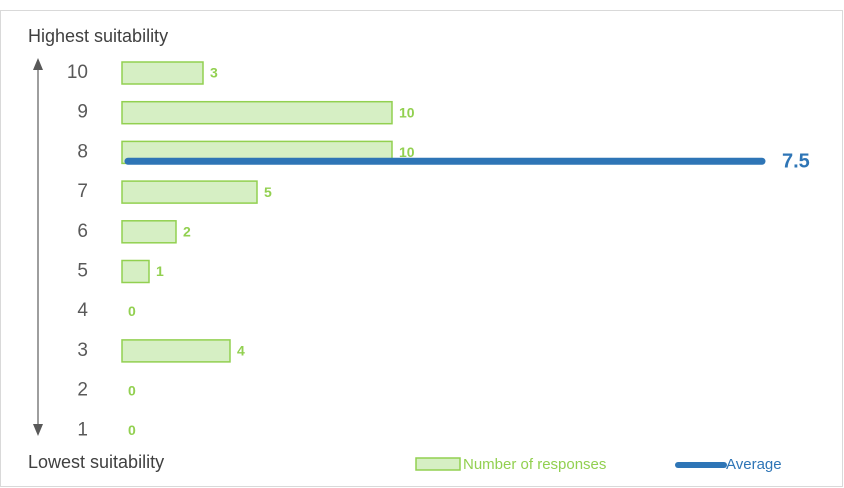  Describe the element at coordinates (77, 72) in the screenshot. I see `y-tick-label: 10` at that location.